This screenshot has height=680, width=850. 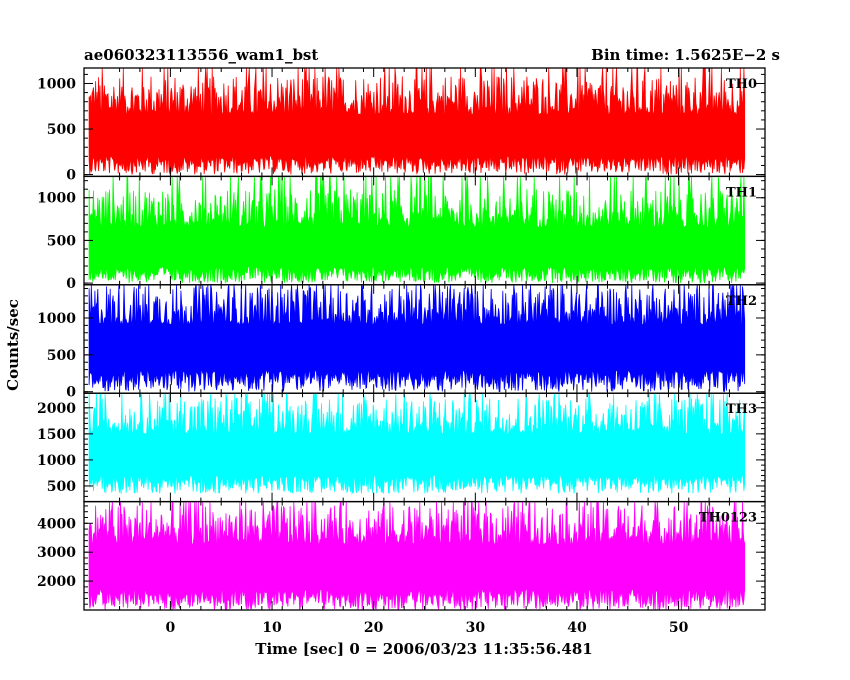 What do you see at coordinates (741, 192) in the screenshot?
I see `band-label: TH1` at bounding box center [741, 192].